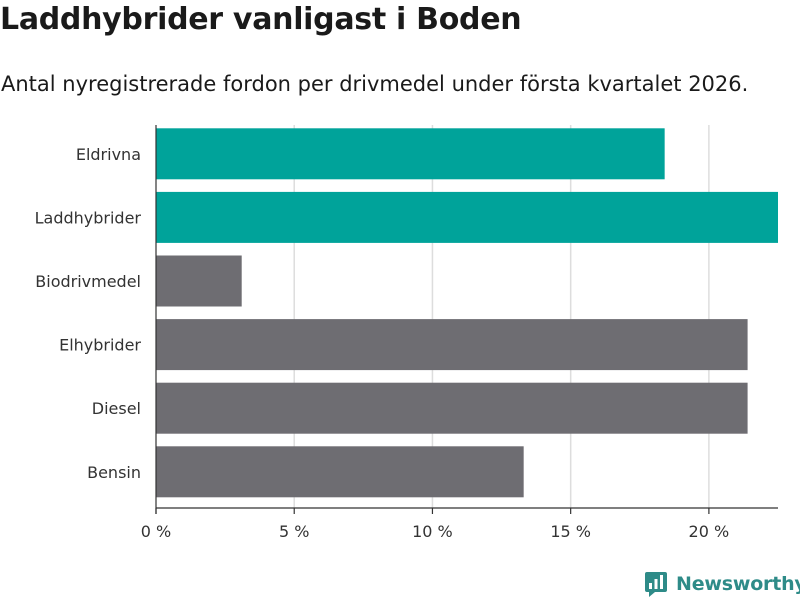 Image resolution: width=800 pixels, height=600 pixels. I want to click on bar-elhybrider, so click(452, 345).